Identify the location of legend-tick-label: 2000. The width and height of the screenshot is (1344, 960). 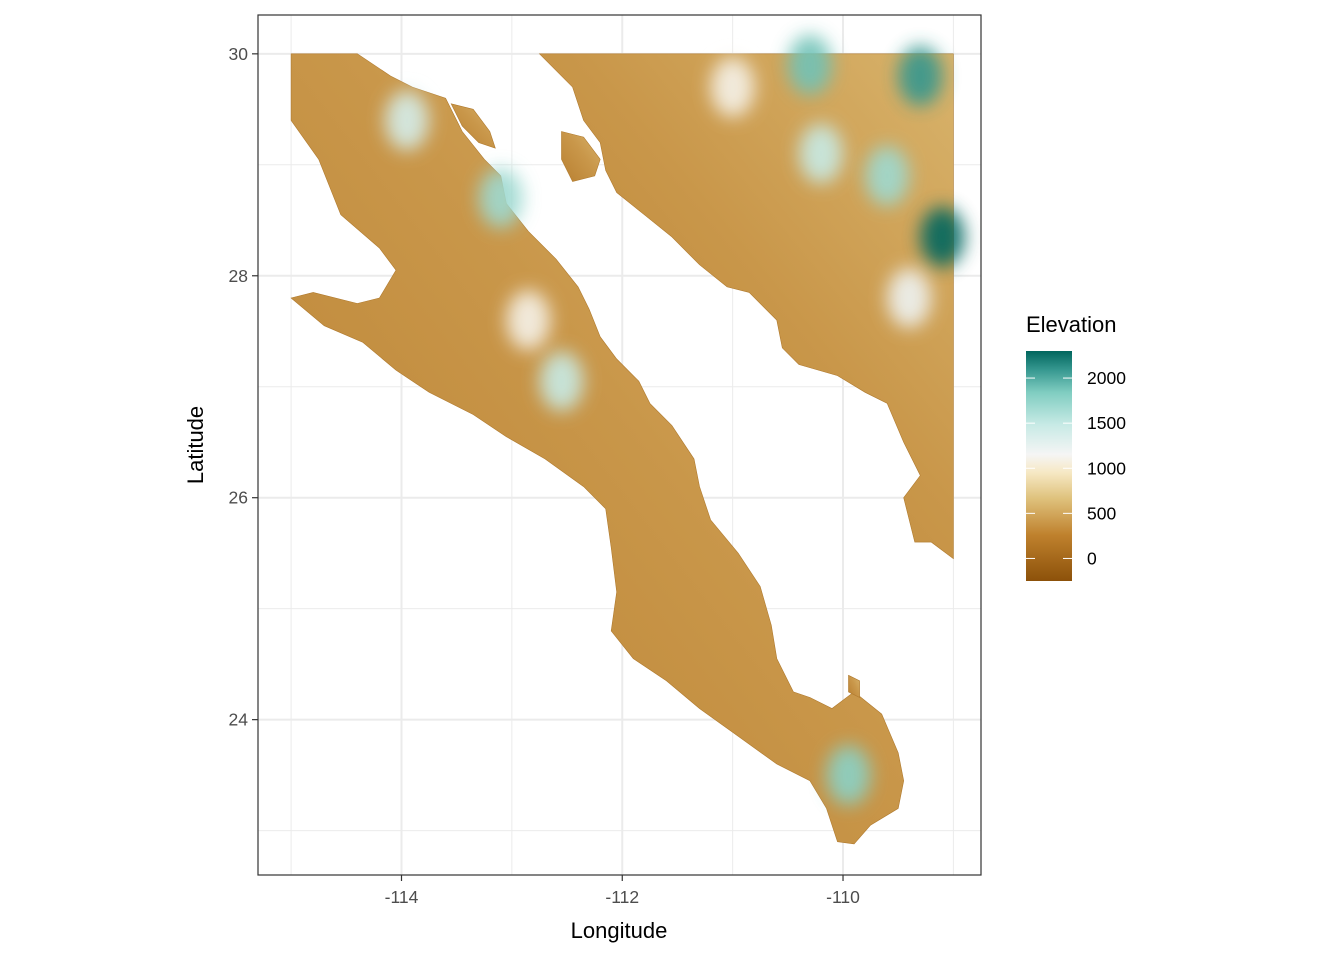
(1106, 378).